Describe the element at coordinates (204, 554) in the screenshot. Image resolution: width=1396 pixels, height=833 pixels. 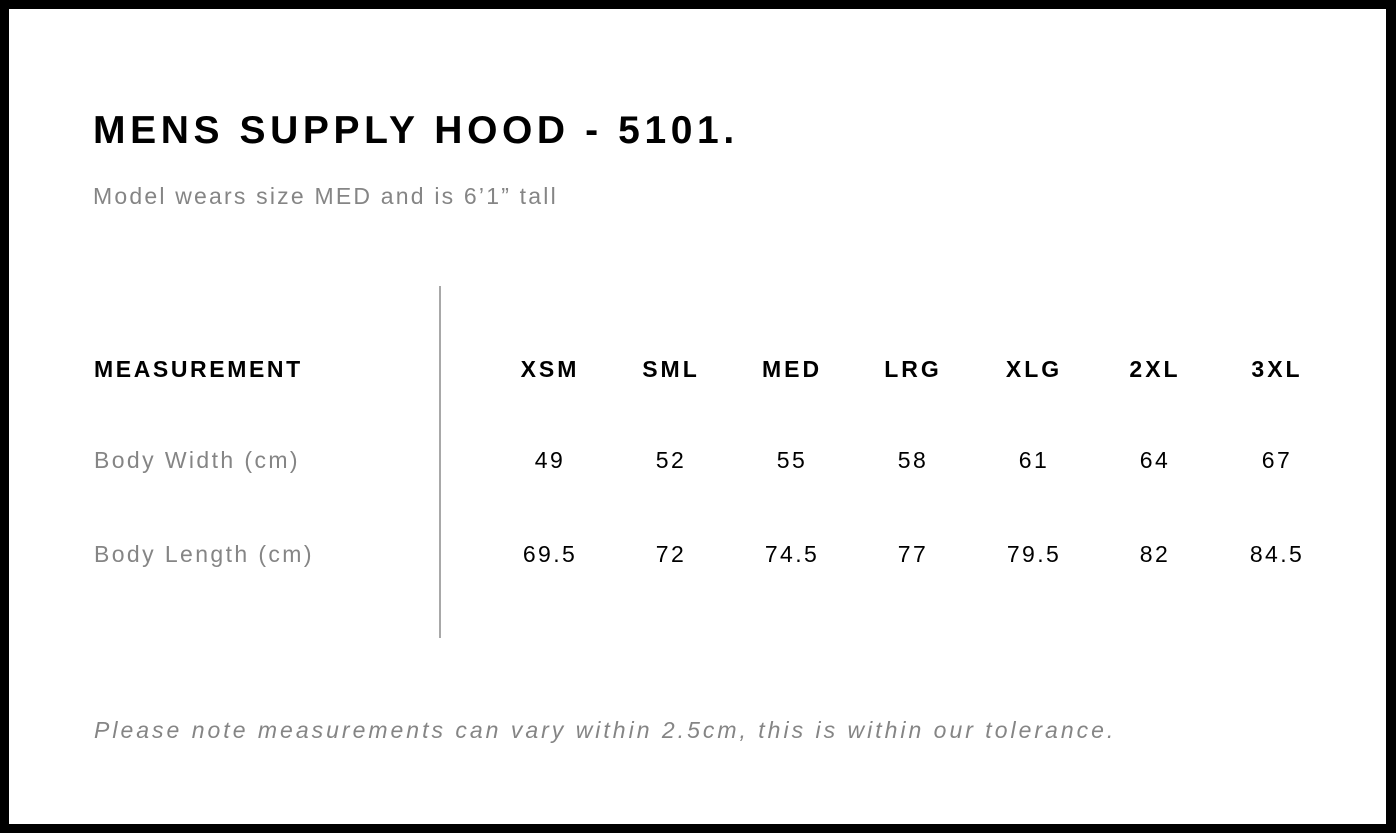
I see `row-label-body-length: Body Length (cm)` at that location.